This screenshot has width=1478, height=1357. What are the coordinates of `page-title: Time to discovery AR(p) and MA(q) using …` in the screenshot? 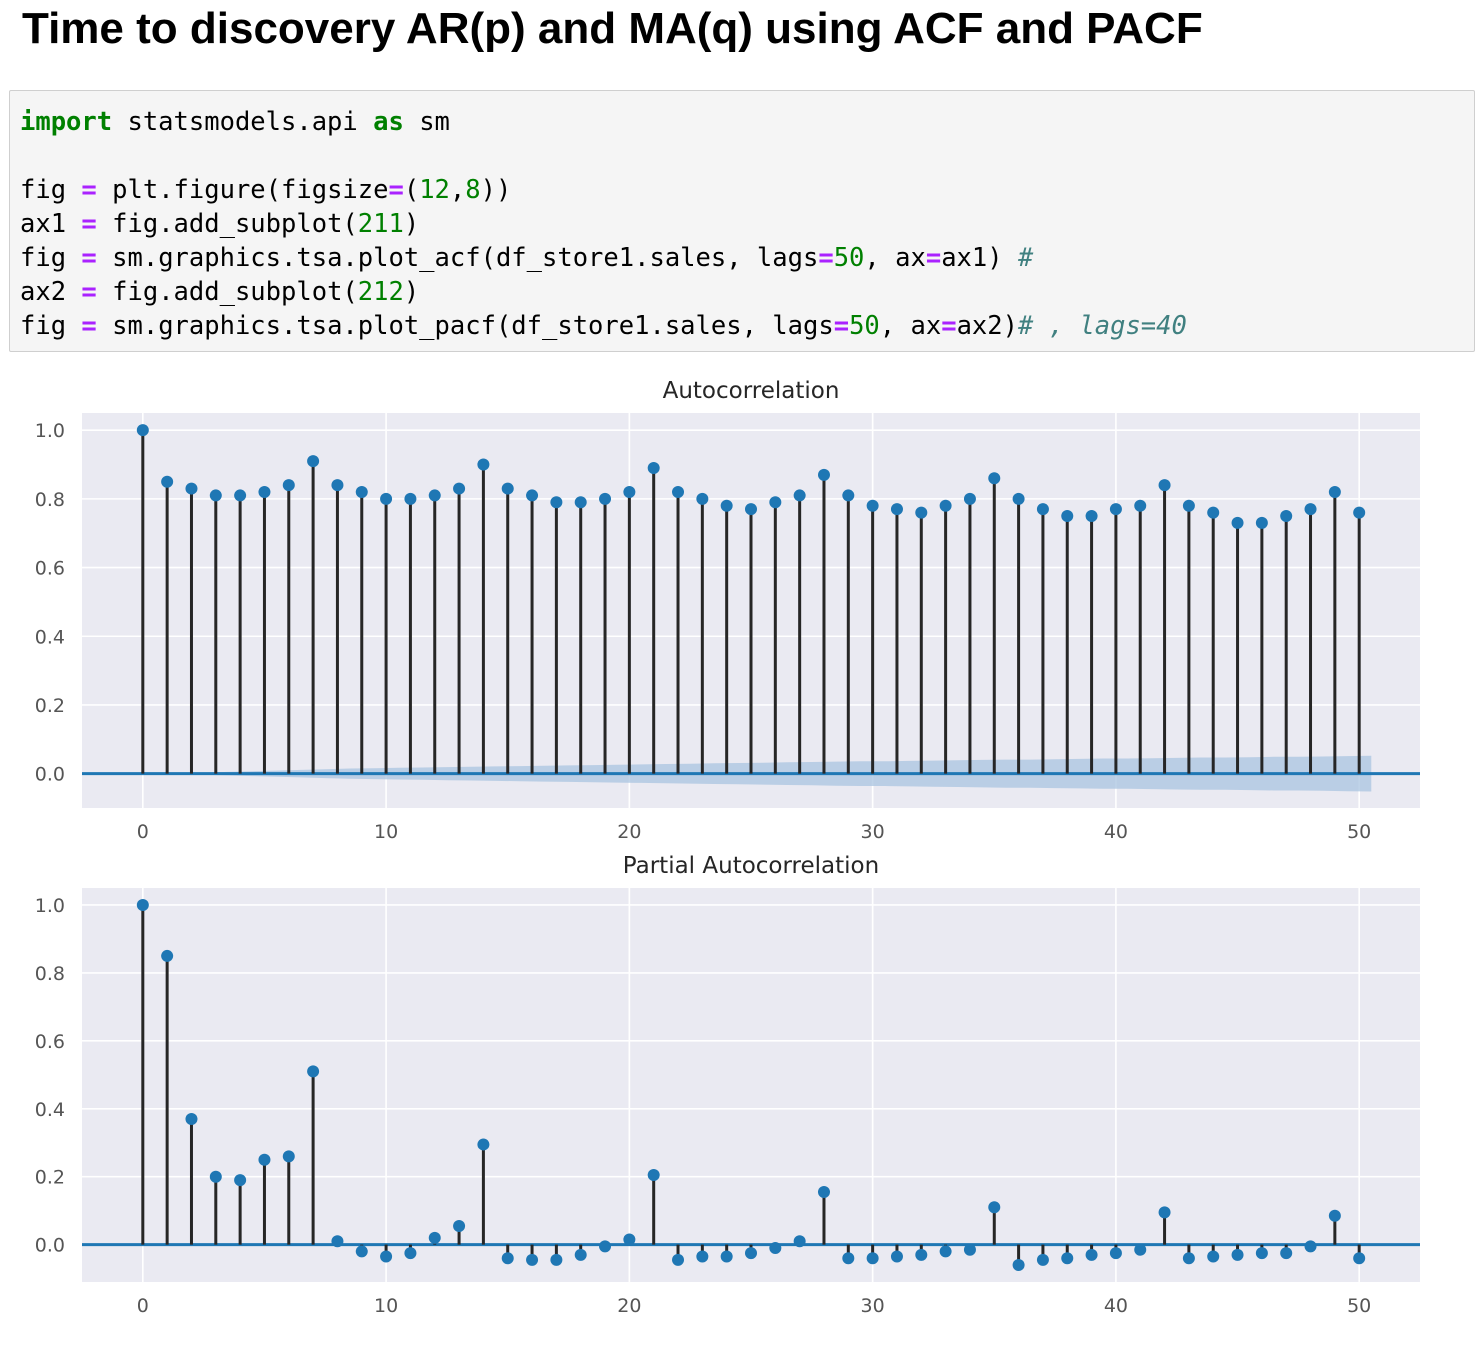 It's located at (612, 28).